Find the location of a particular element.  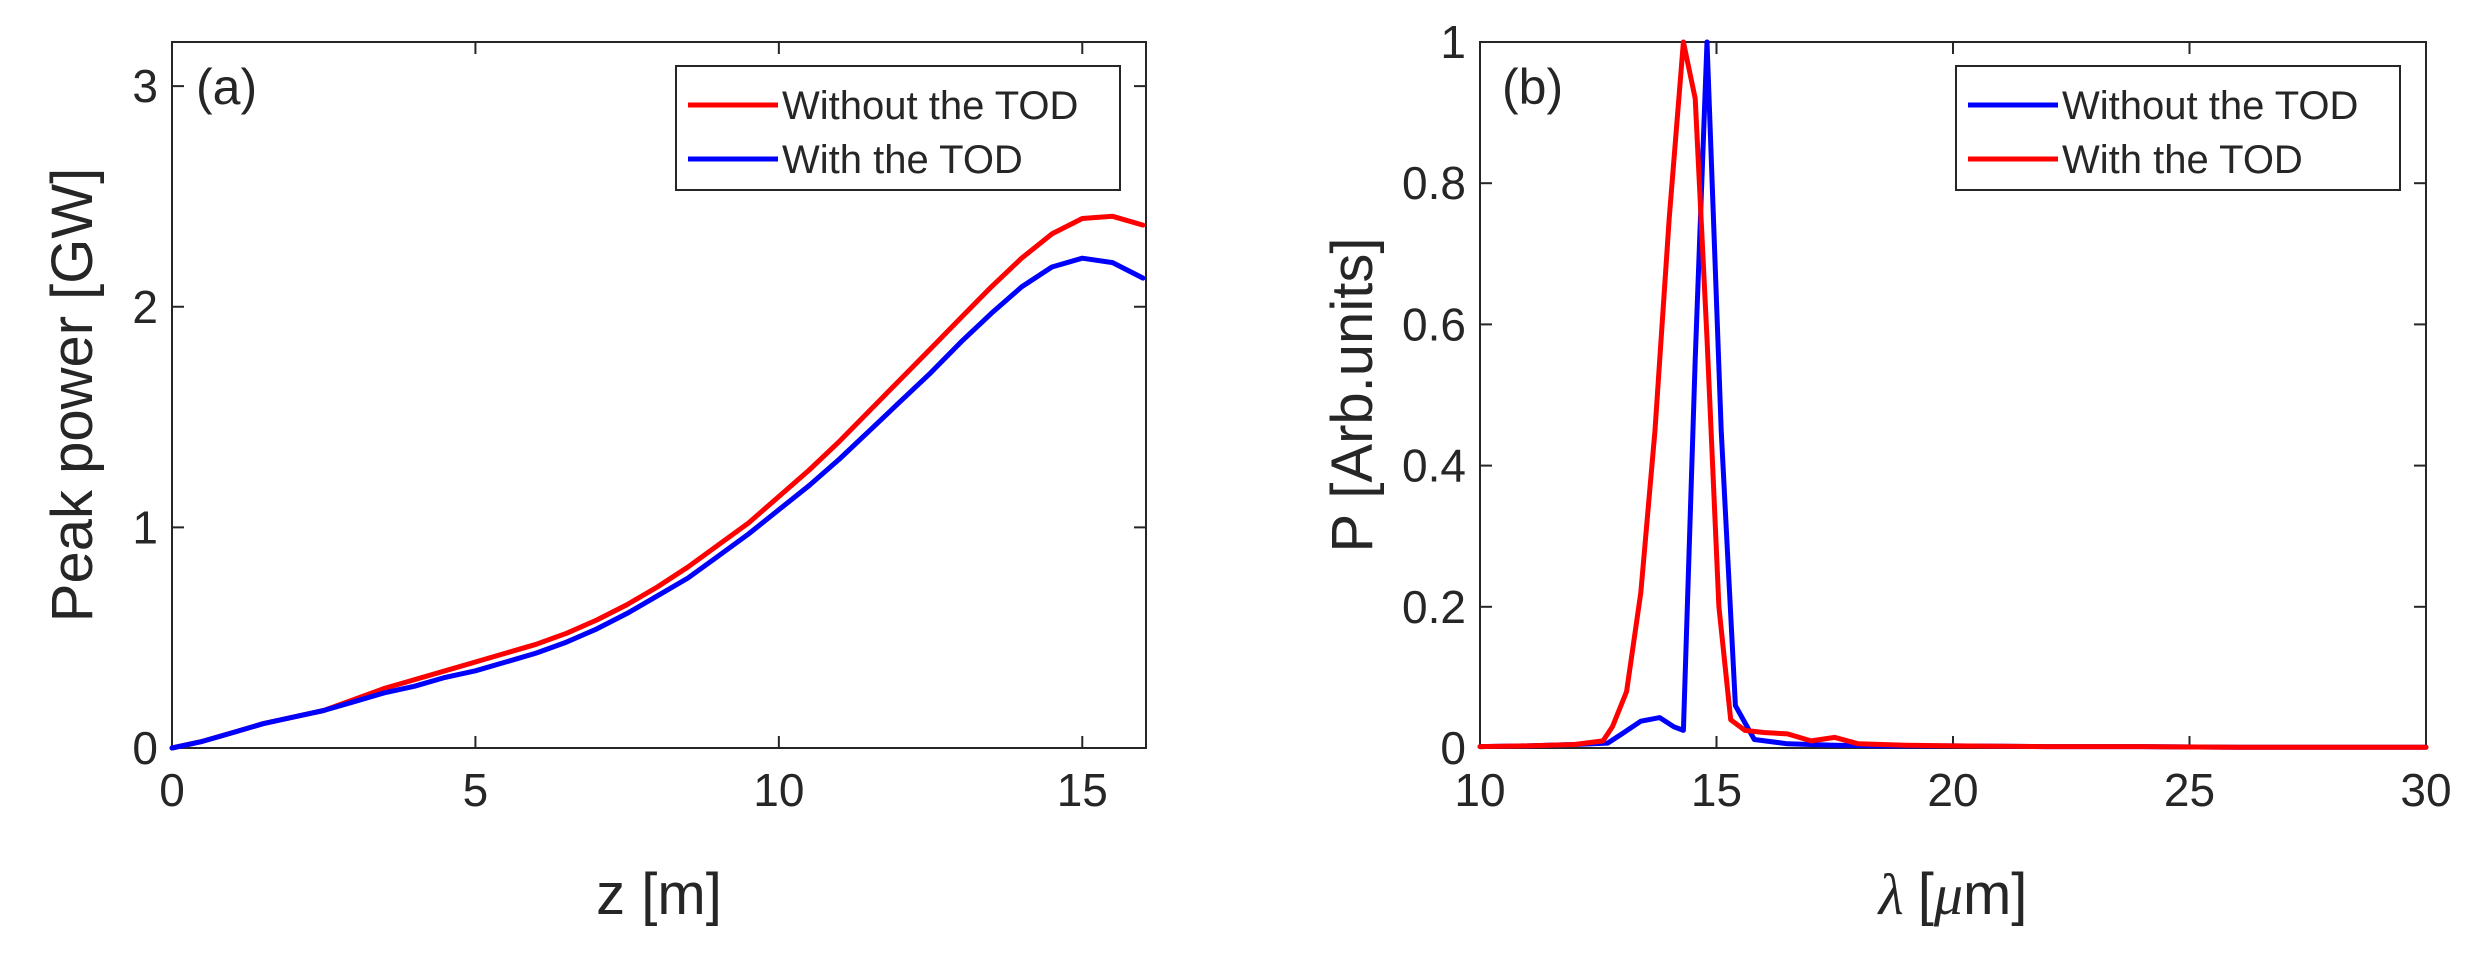

panel-b-y-tick-label-1: 0.2 is located at coordinates (1434, 607).